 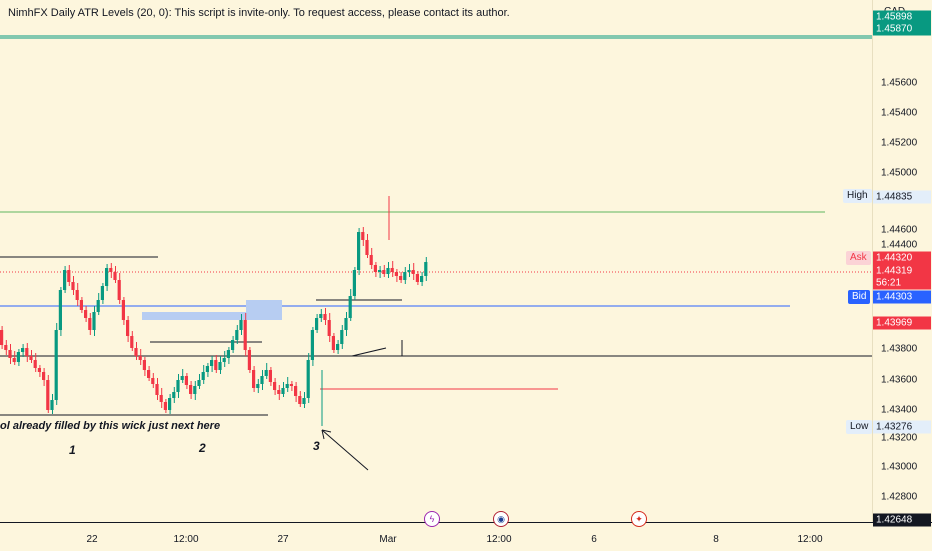 I want to click on x-tick-label: 27, so click(x=283, y=539).